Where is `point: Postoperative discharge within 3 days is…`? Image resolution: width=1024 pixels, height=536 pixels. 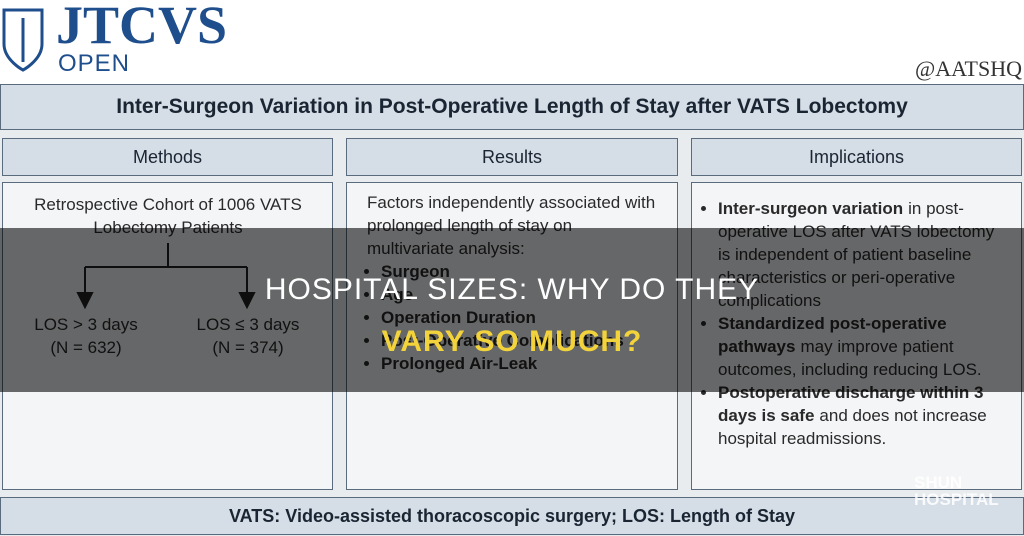 point: Postoperative discharge within 3 days is… is located at coordinates (863, 415).